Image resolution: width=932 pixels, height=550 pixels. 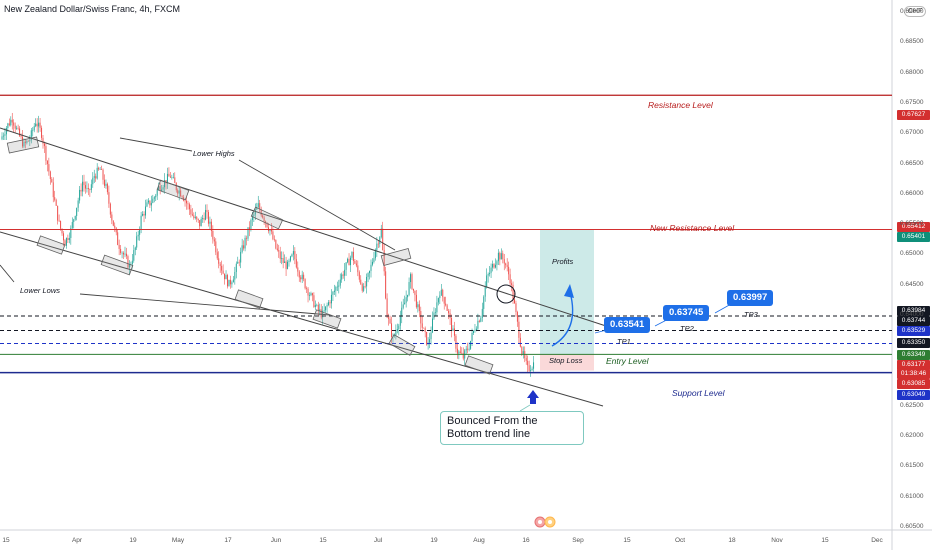 I want to click on tp3-label: TP3, so click(x=751, y=314).